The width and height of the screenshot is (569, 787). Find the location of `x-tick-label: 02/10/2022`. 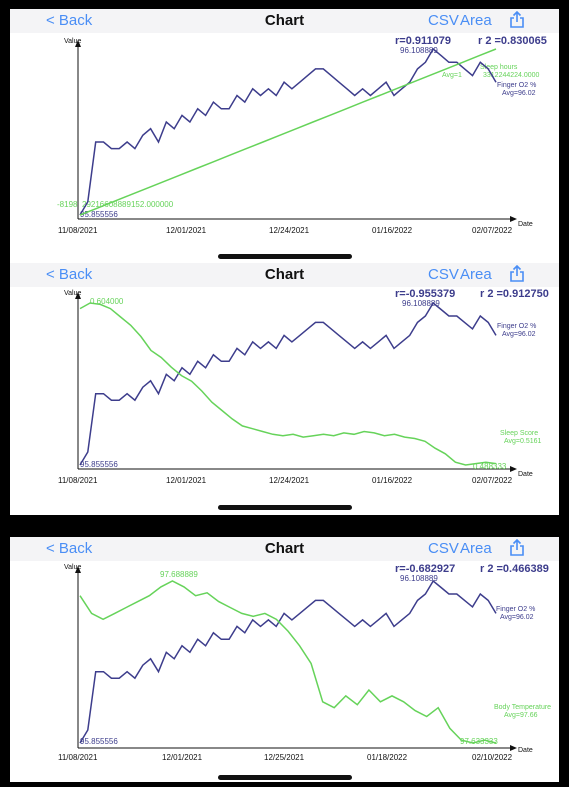

x-tick-label: 02/10/2022 is located at coordinates (492, 757).